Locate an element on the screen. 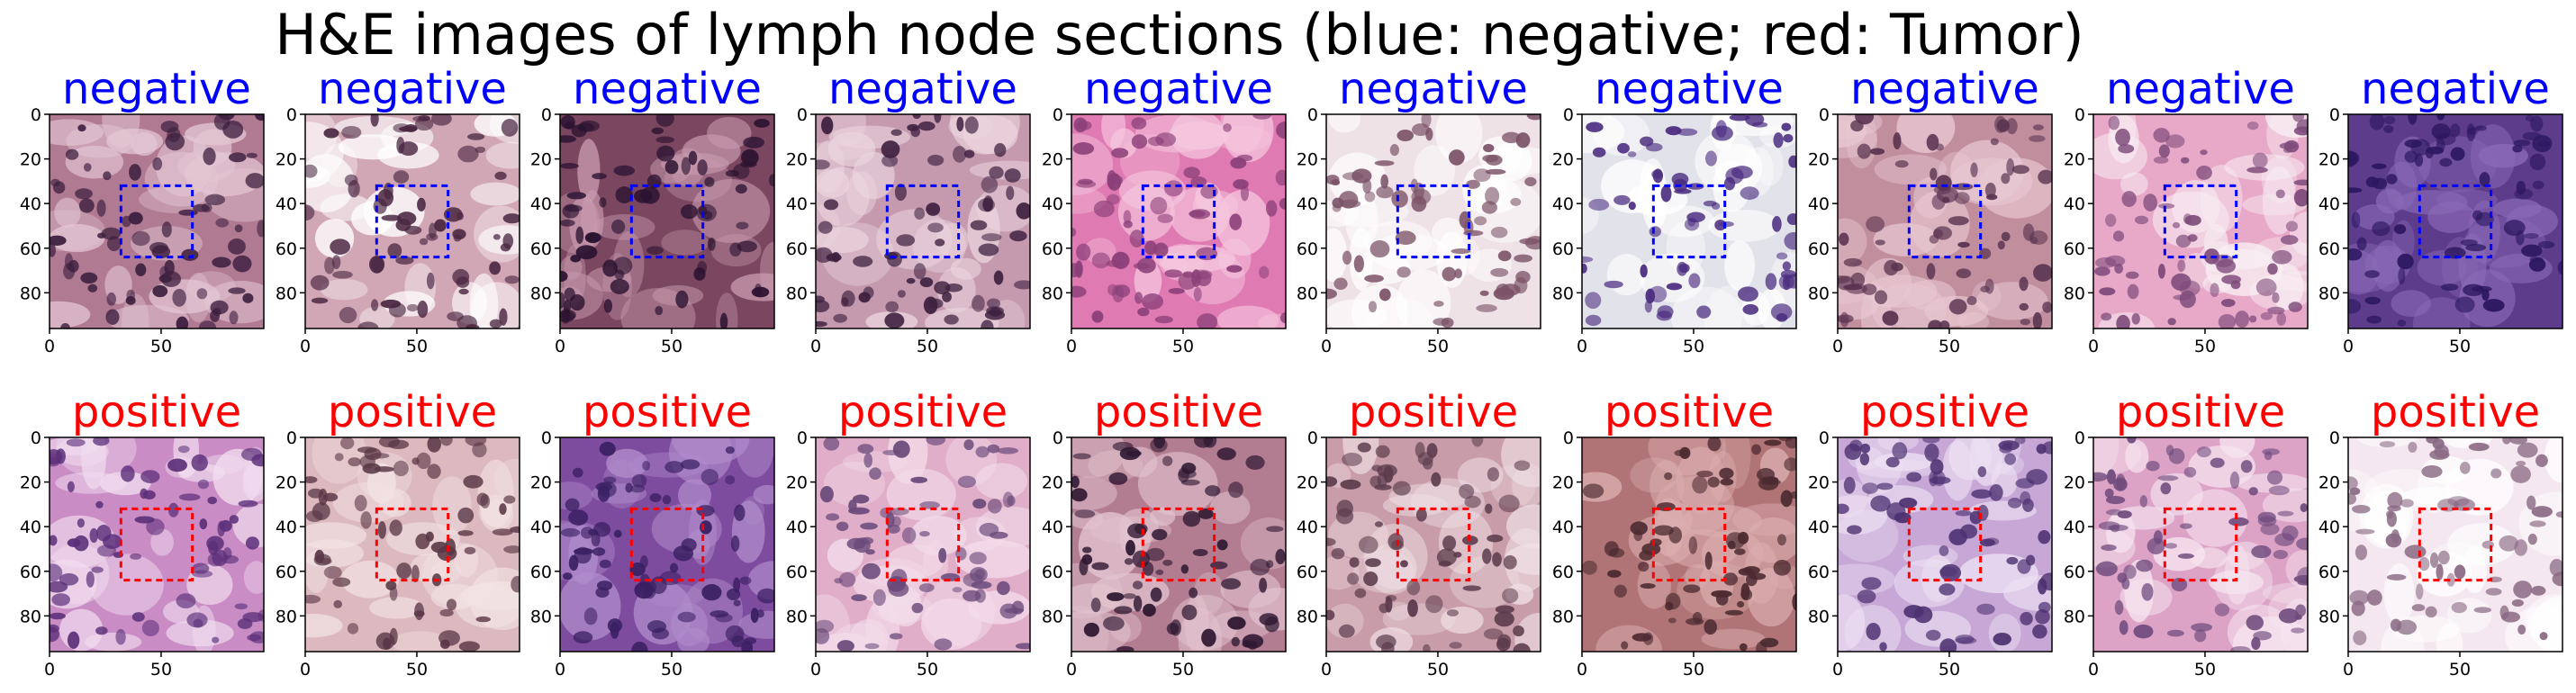  panel-positive-6: positive 0 20 40 60 80 0 50 is located at coordinates (1419, 534).